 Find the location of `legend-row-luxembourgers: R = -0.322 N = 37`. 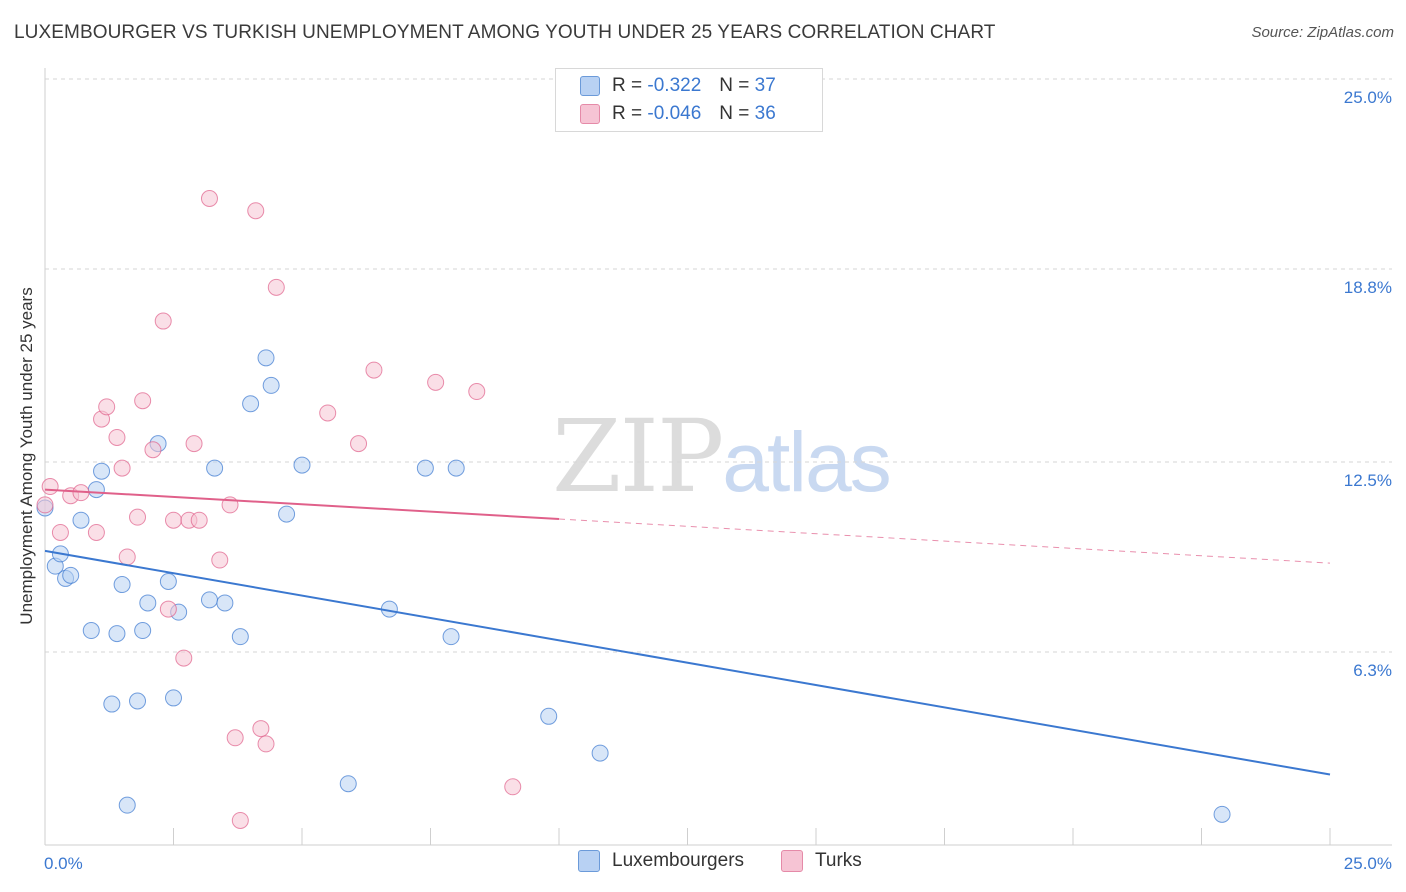

legend-row-luxembourgers: R = -0.322 N = 37 is located at coordinates (678, 86).